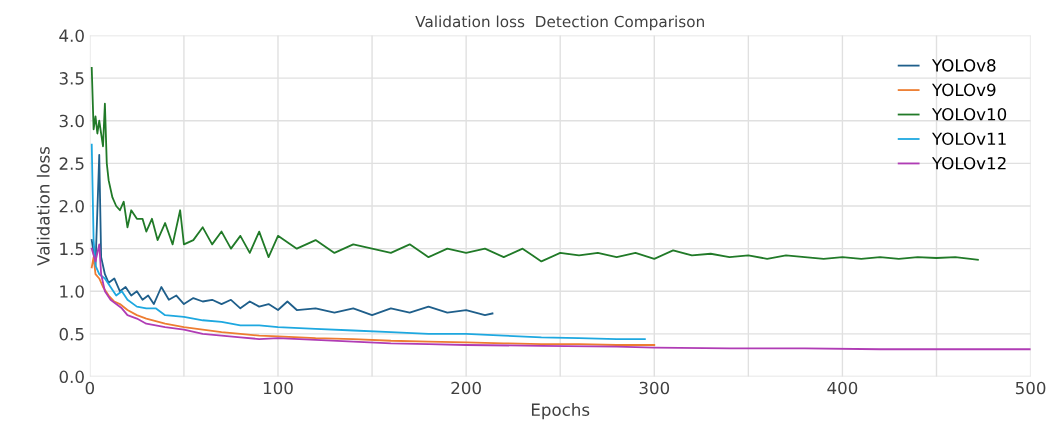 Image resolution: width=1057 pixels, height=443 pixels. What do you see at coordinates (963, 90) in the screenshot?
I see `legend-label: YOLOv9` at bounding box center [963, 90].